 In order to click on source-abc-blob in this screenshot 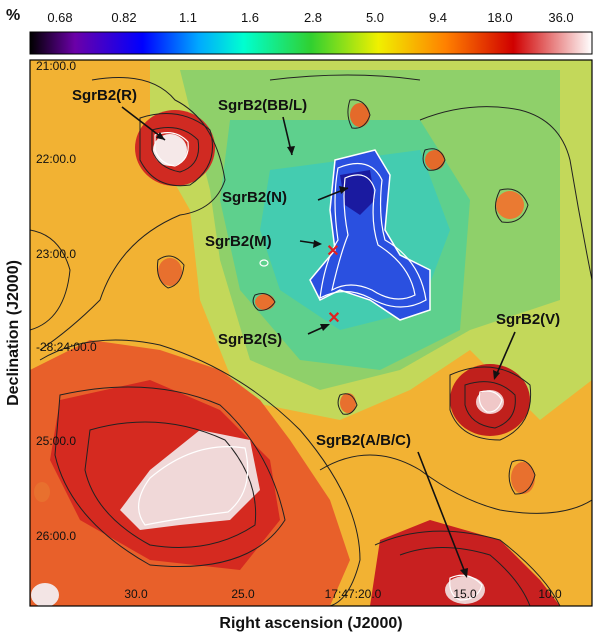, I will do `click(465, 563)`.